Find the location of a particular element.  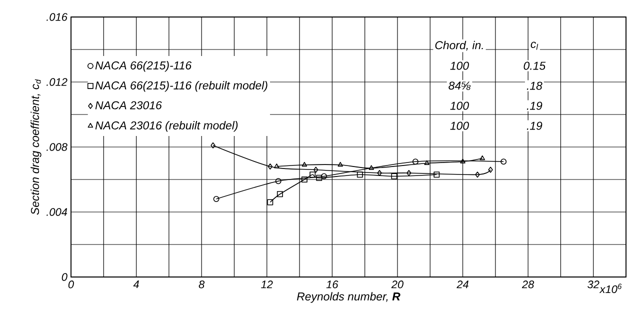

x-tick-label: 12 is located at coordinates (267, 284).